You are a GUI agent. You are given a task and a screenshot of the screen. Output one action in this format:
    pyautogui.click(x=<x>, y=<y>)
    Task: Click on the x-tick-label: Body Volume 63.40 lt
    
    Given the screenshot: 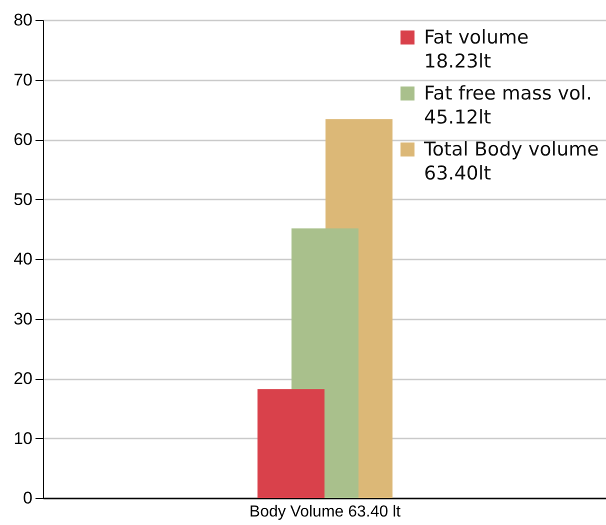 What is the action you would take?
    pyautogui.click(x=325, y=512)
    